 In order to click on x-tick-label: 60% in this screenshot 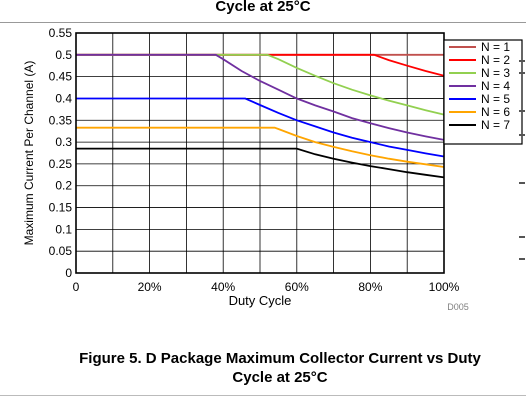, I will do `click(297, 287)`.